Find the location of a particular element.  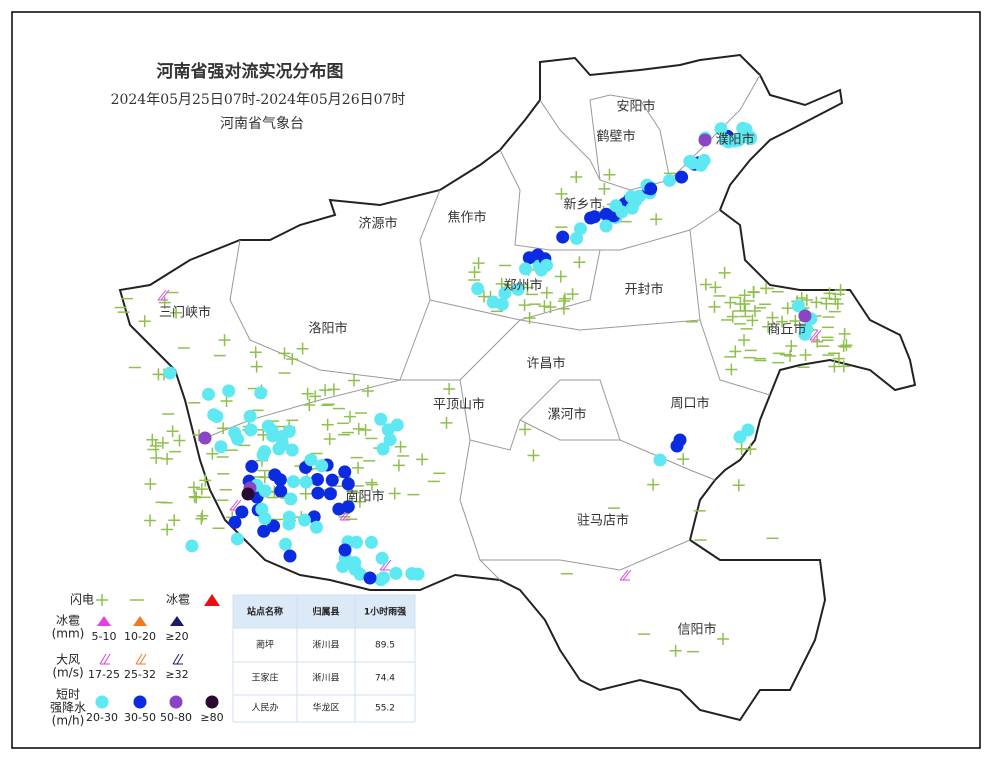

city-label: 洛阳市 is located at coordinates (327, 329).